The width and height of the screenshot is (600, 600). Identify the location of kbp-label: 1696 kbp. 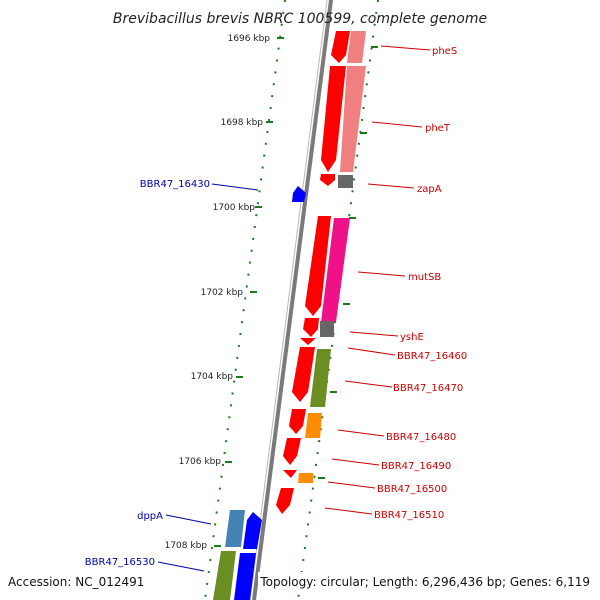
(249, 39).